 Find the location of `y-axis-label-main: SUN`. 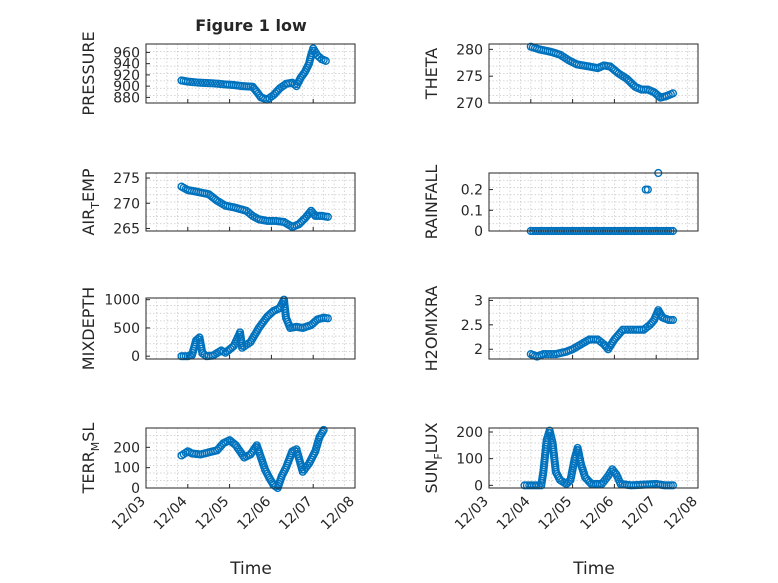

y-axis-label-main: SUN is located at coordinates (431, 477).